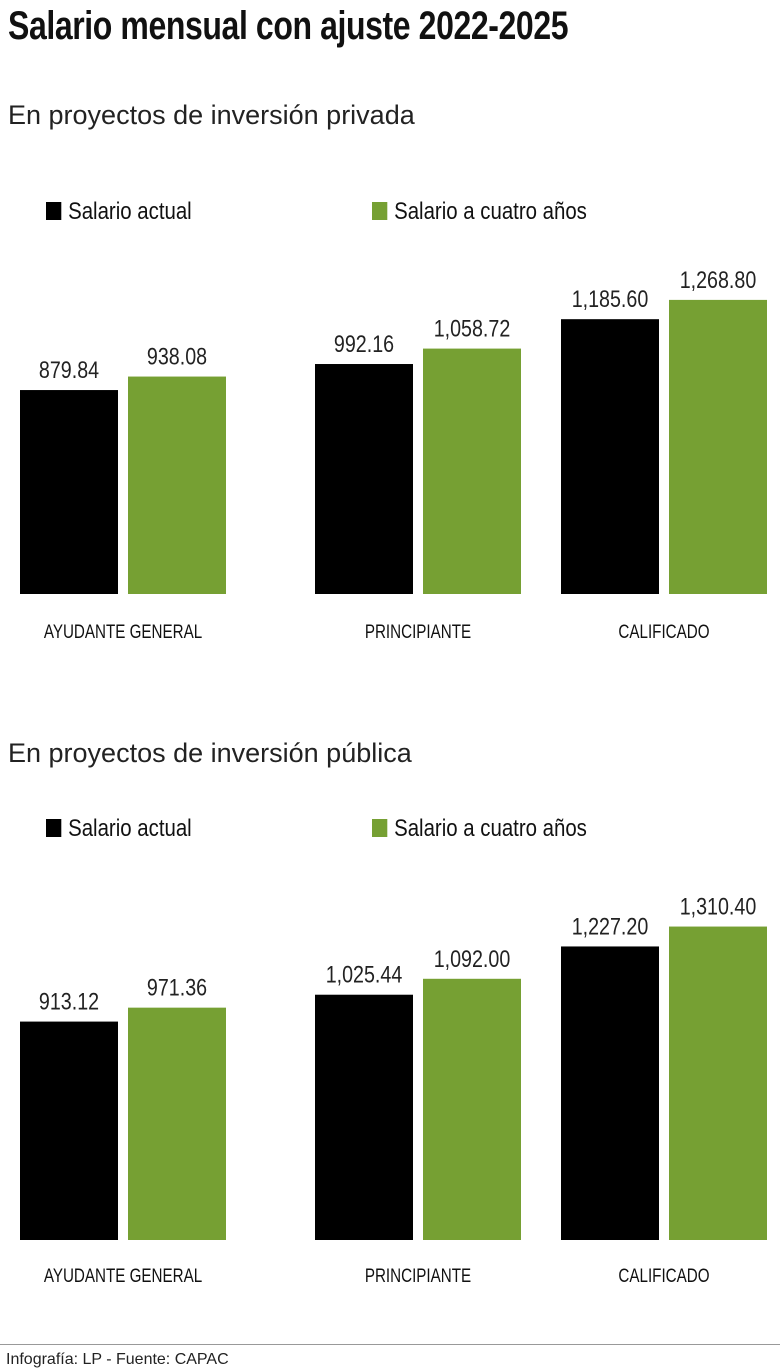 This screenshot has width=780, height=1372. I want to click on bar-value-label: 971.36, so click(177, 987).